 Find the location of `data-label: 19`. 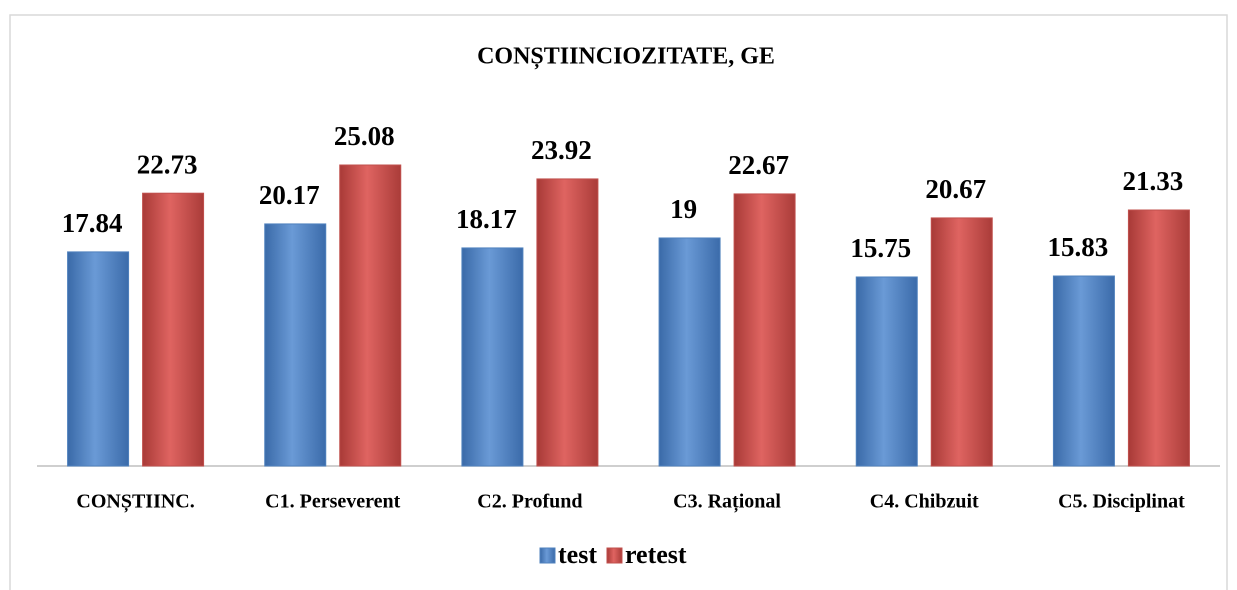

data-label: 19 is located at coordinates (683, 209).